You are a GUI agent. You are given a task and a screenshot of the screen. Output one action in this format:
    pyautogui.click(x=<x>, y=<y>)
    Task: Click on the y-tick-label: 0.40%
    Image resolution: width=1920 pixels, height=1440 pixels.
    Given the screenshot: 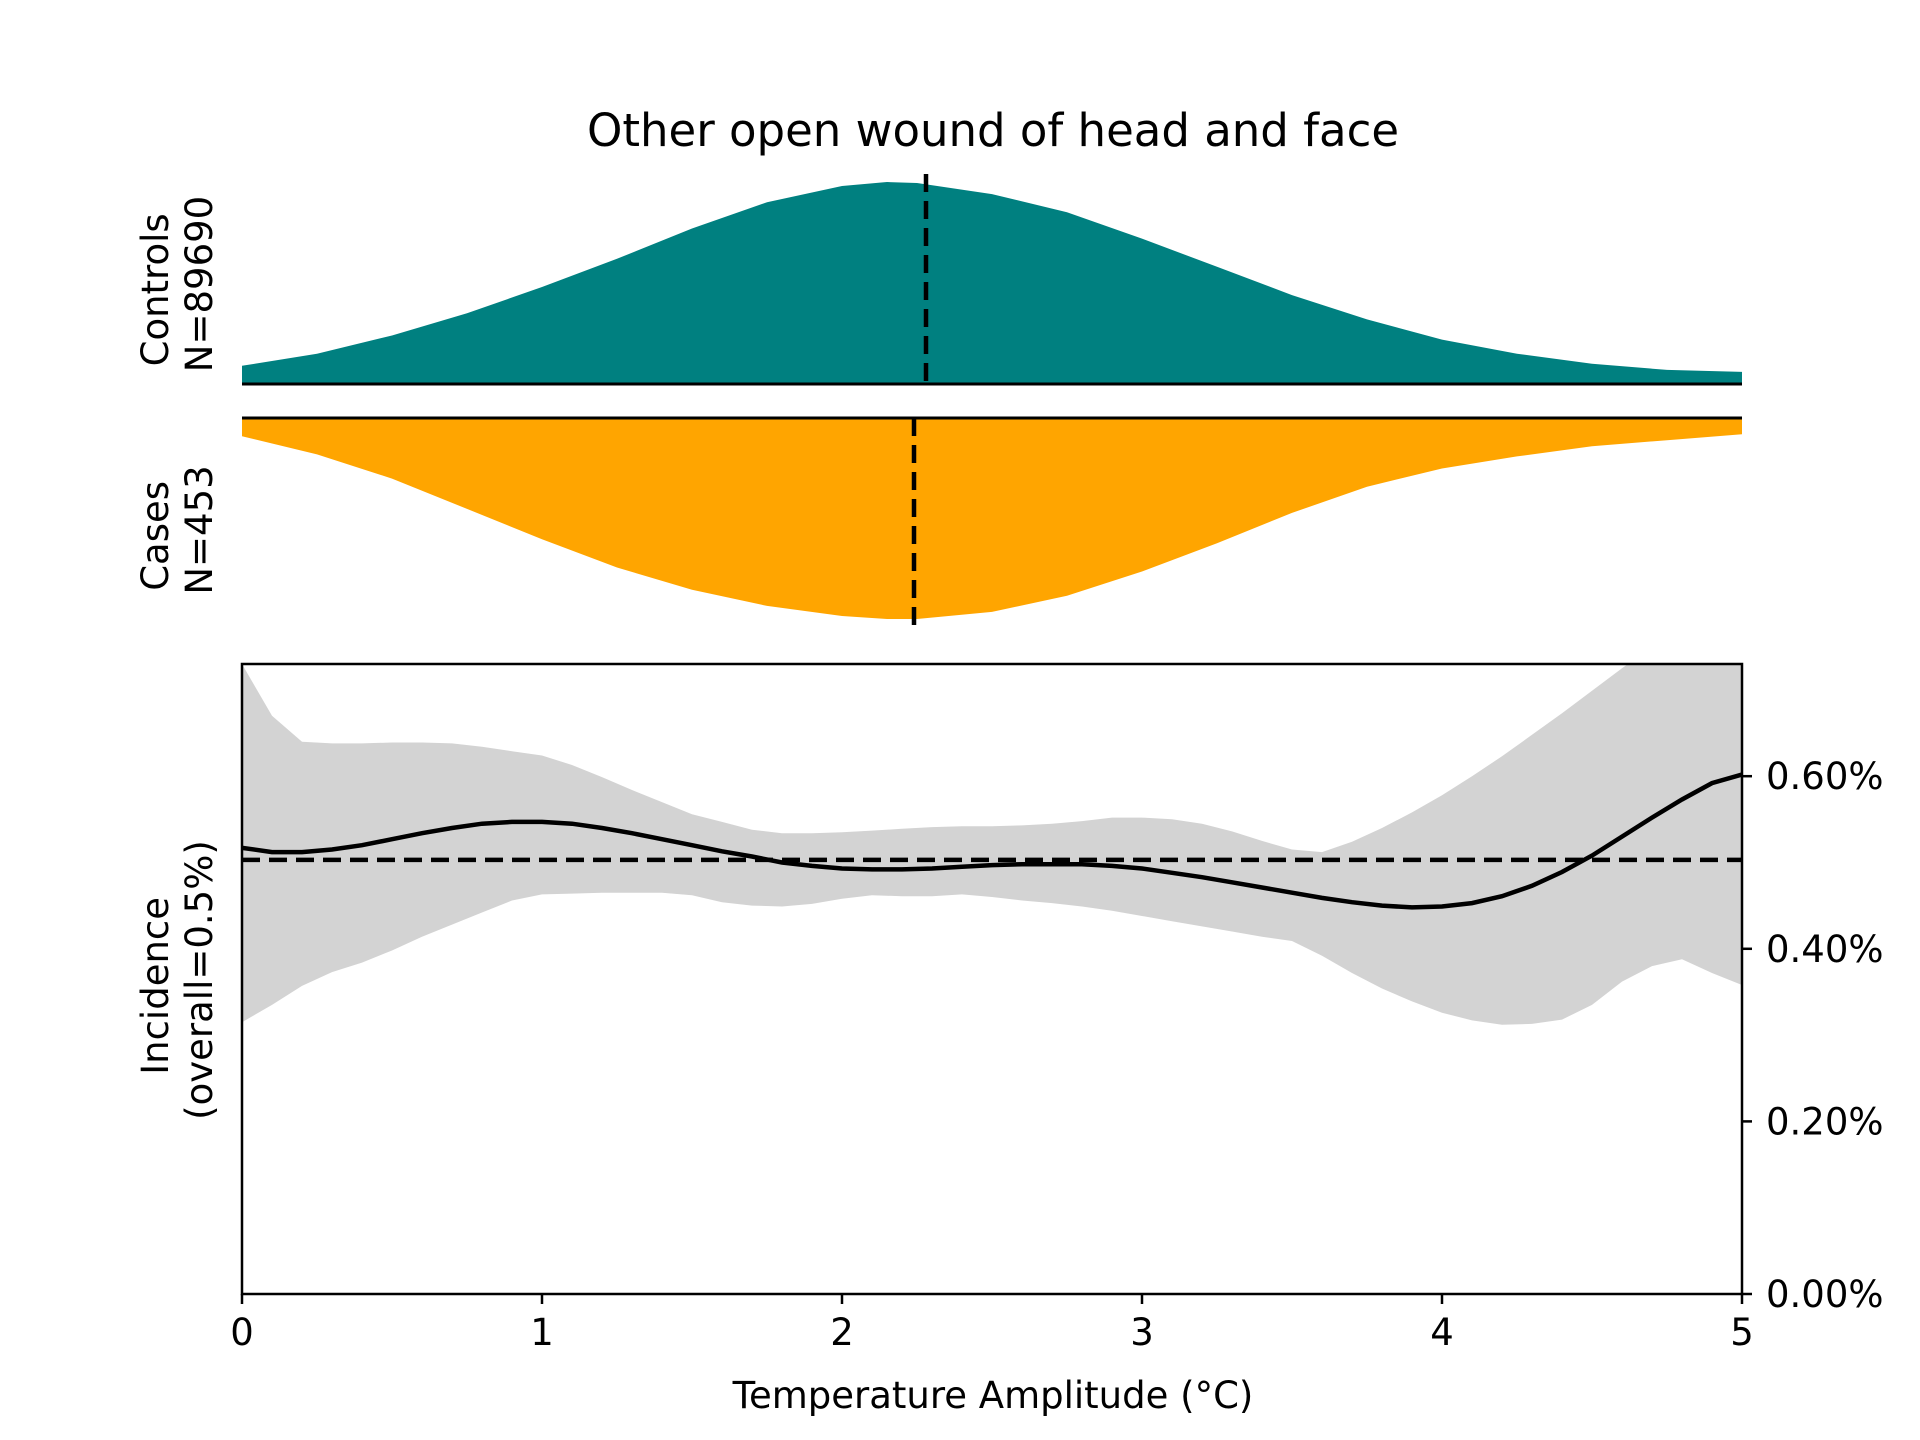 What is the action you would take?
    pyautogui.click(x=1825, y=949)
    